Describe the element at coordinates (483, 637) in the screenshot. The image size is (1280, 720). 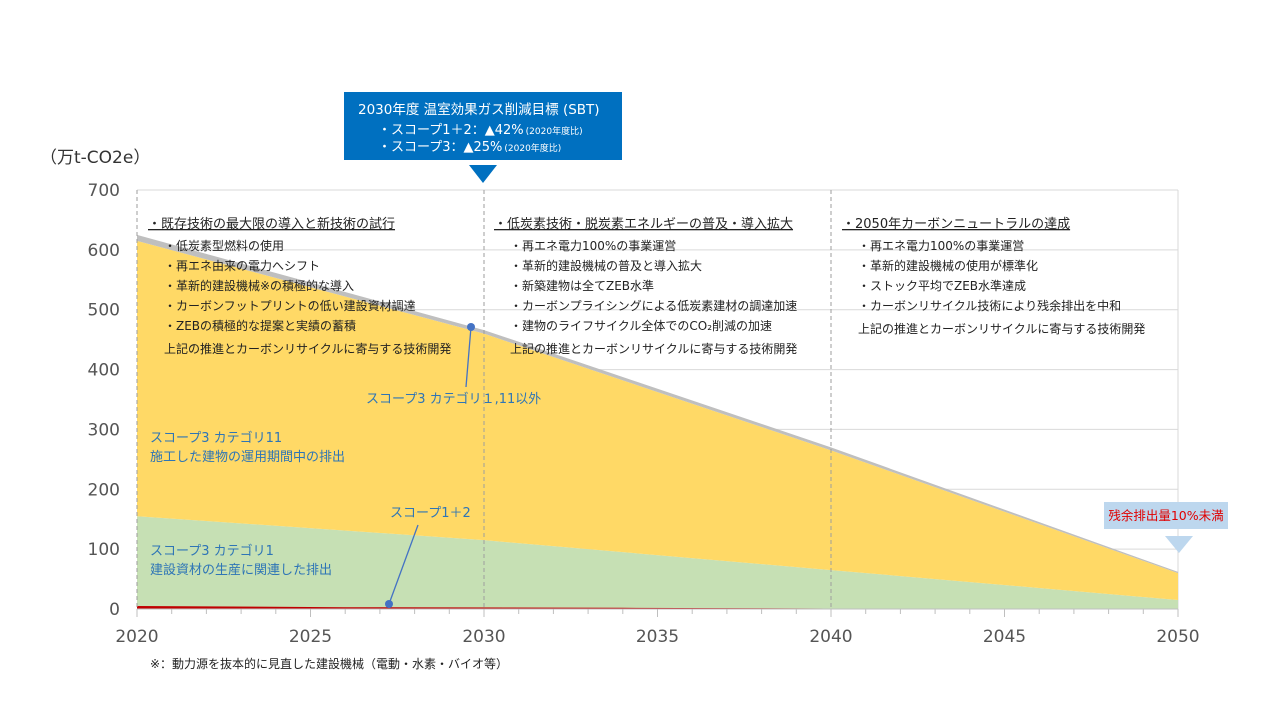
I see `x-tick-label: 2030` at that location.